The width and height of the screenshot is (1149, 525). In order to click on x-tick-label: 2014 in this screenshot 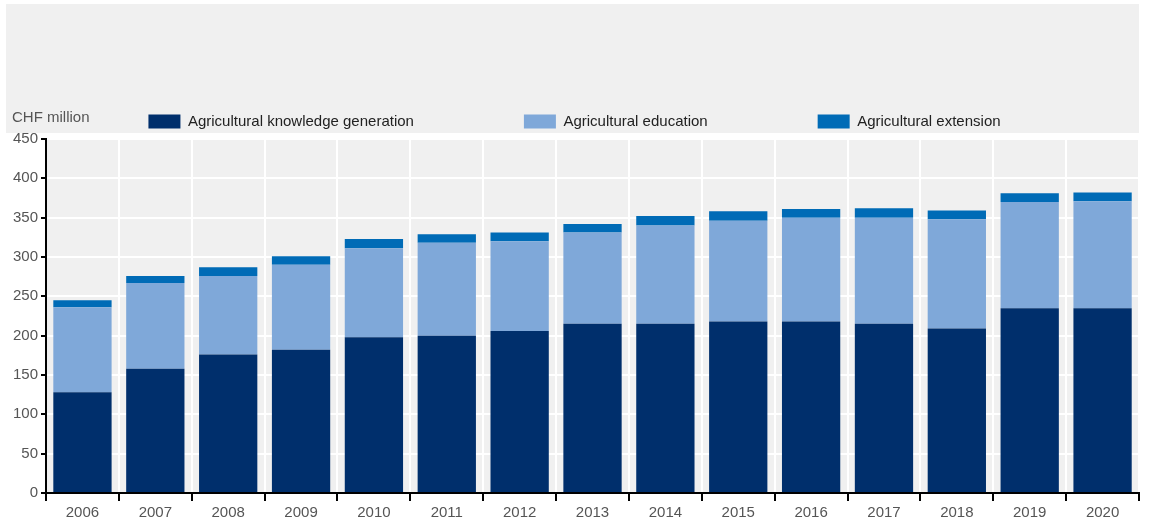, I will do `click(665, 512)`.